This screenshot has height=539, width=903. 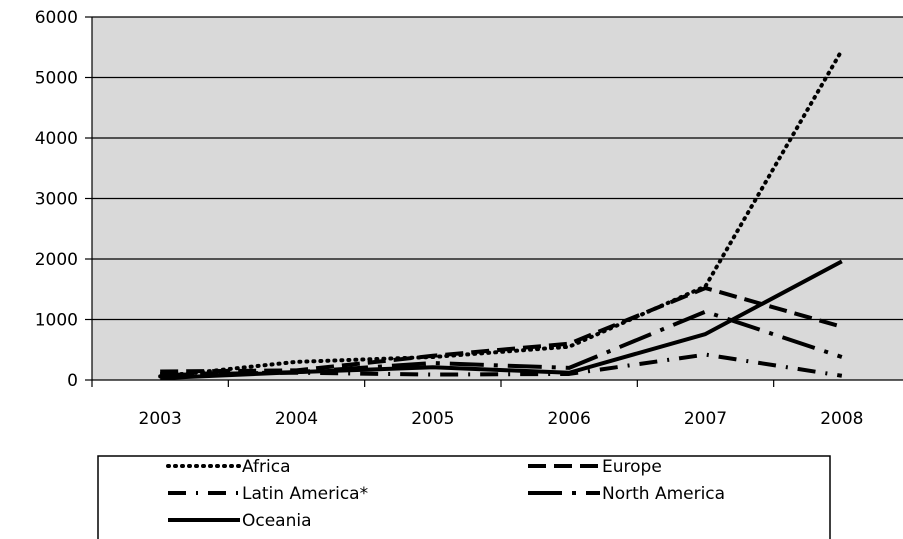 I want to click on series-line-latin-america, so click(x=501, y=365).